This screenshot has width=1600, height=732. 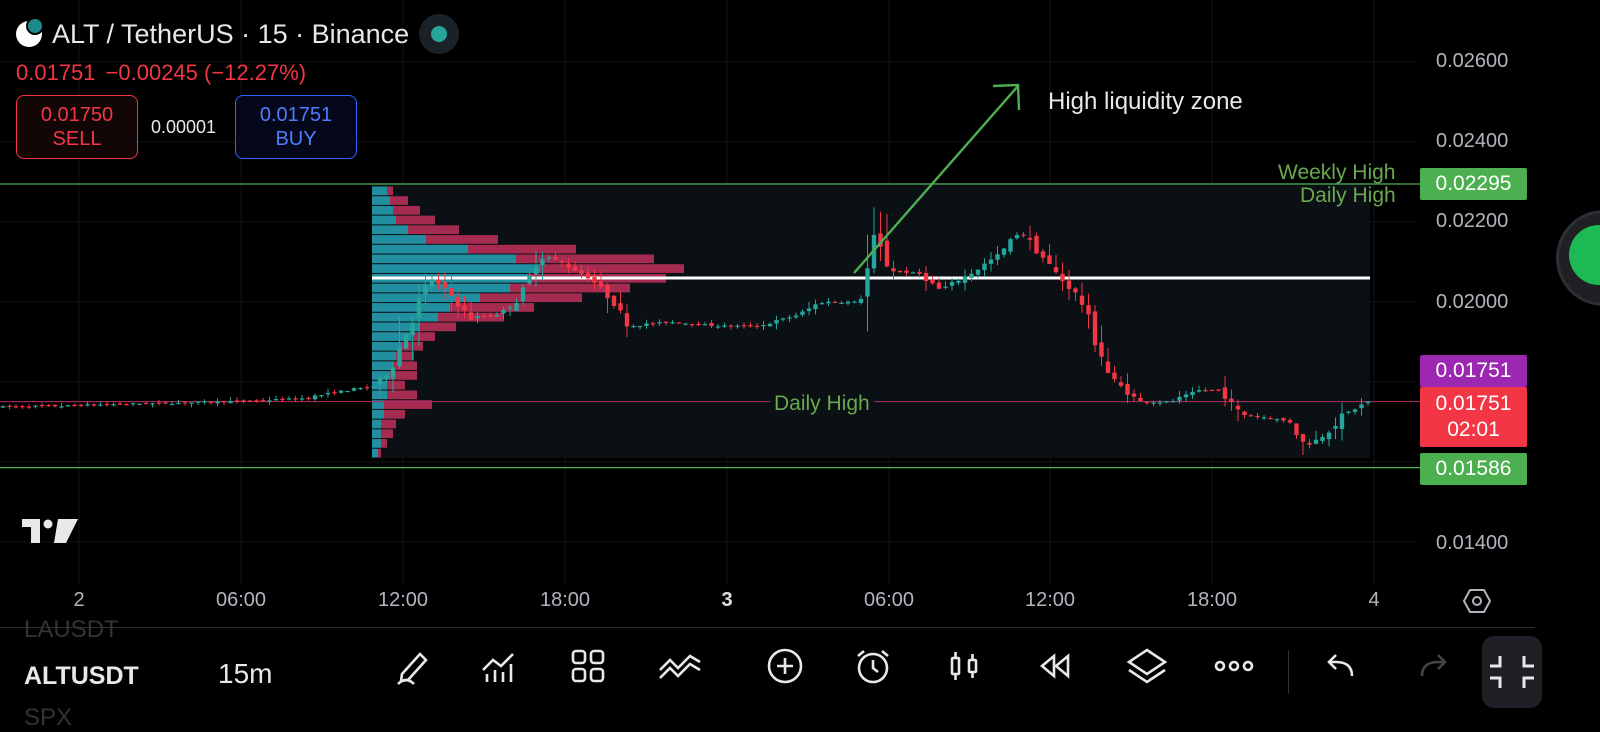 What do you see at coordinates (1147, 666) in the screenshot?
I see `layers-button` at bounding box center [1147, 666].